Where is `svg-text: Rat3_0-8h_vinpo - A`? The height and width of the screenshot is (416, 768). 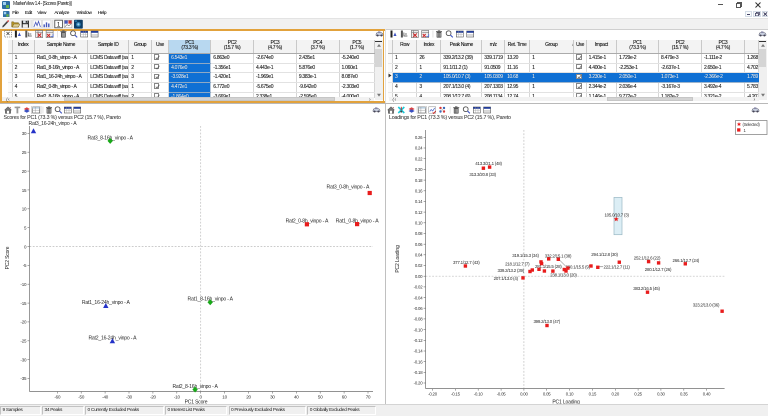
svg-text: Rat3_0-8h_vinpo - A is located at coordinates (348, 187).